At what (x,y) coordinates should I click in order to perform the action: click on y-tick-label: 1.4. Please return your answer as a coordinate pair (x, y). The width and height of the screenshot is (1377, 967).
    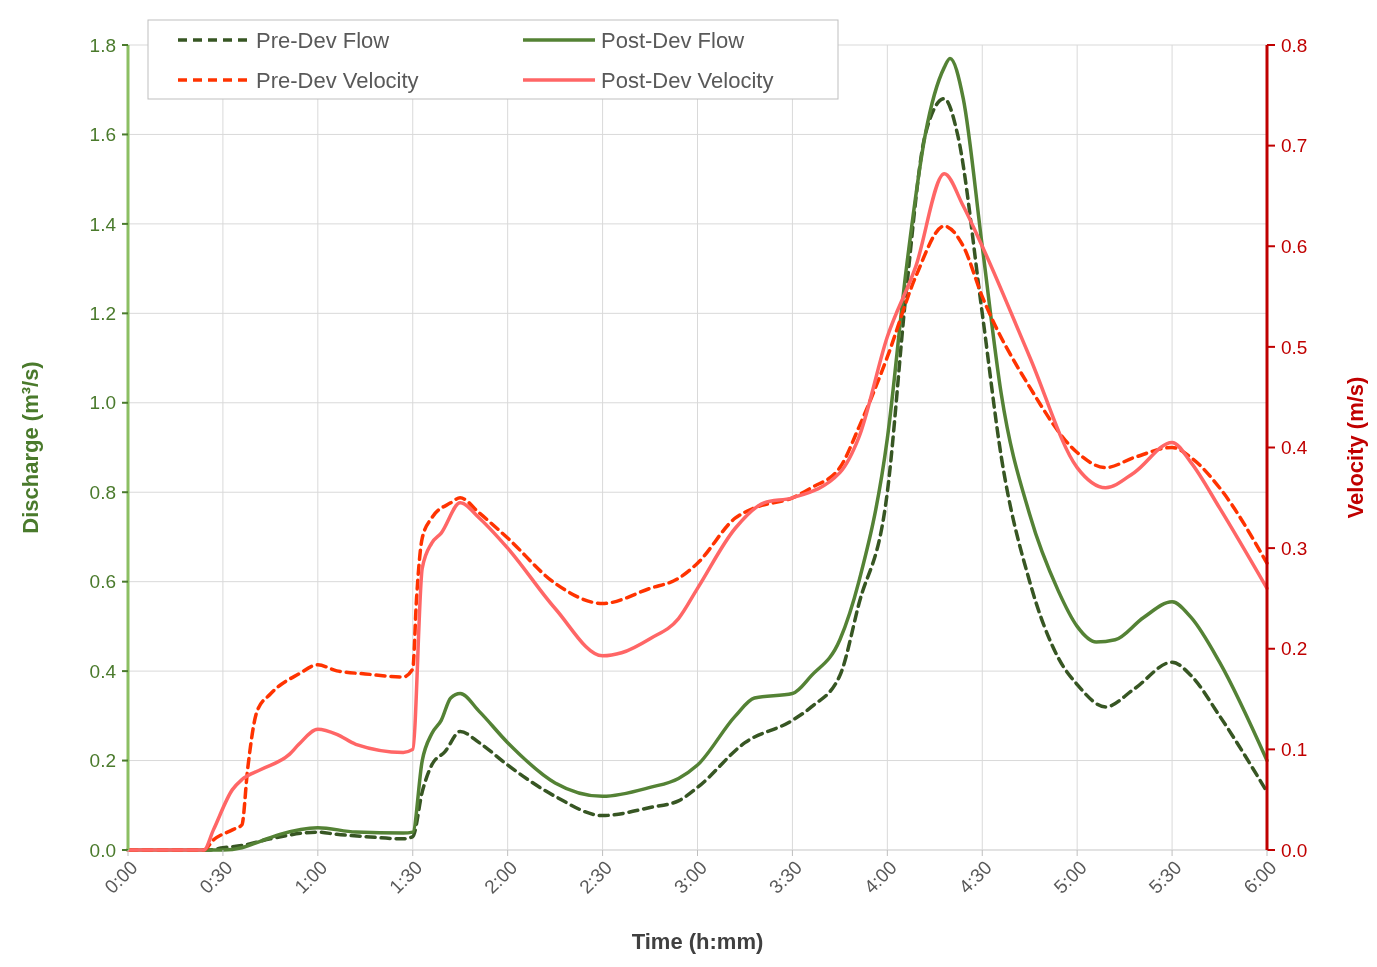
    Looking at the image, I should click on (103, 224).